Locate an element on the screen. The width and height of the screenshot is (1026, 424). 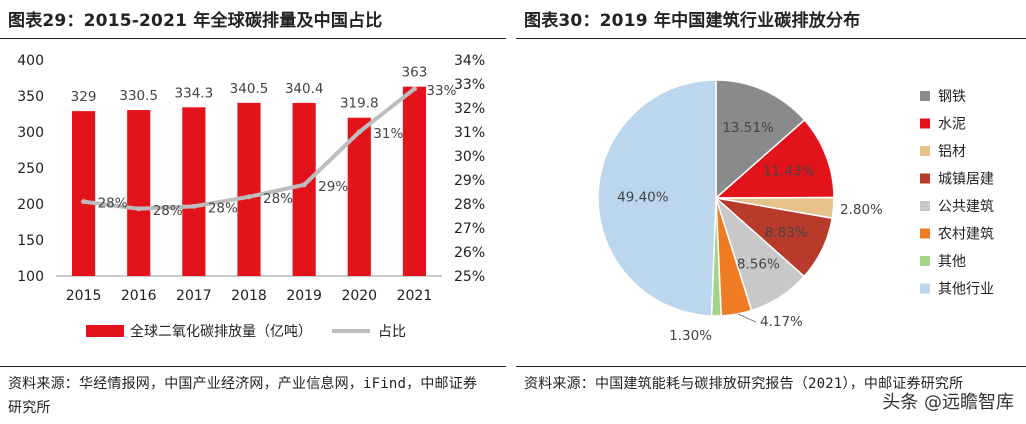
x-tick-label: 2020 is located at coordinates (359, 296).